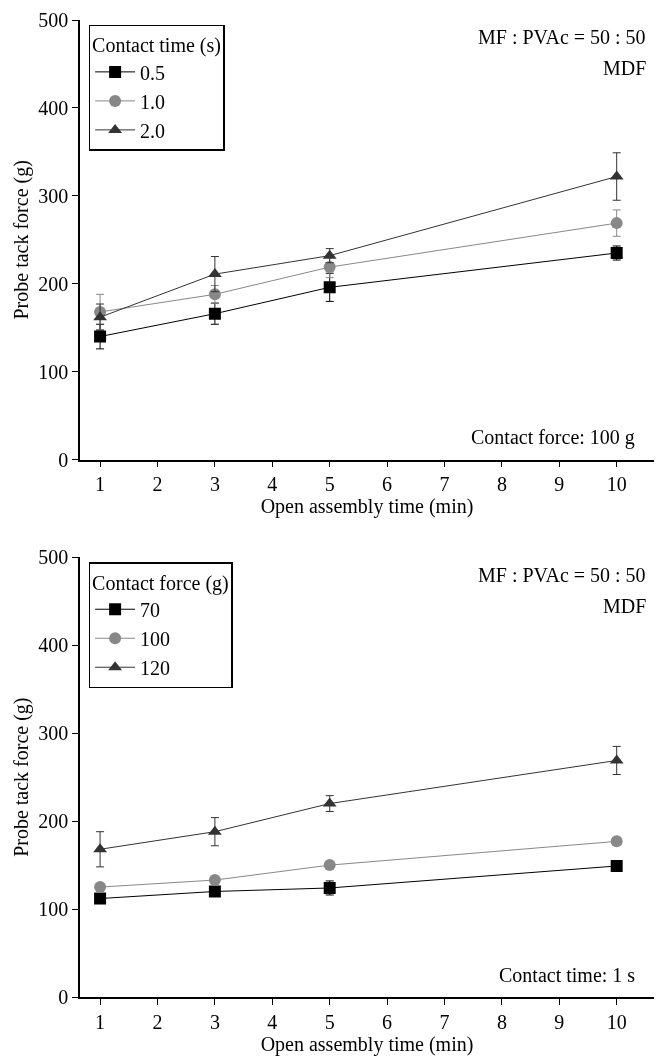  What do you see at coordinates (155, 668) in the screenshot?
I see `legend-label: 120` at bounding box center [155, 668].